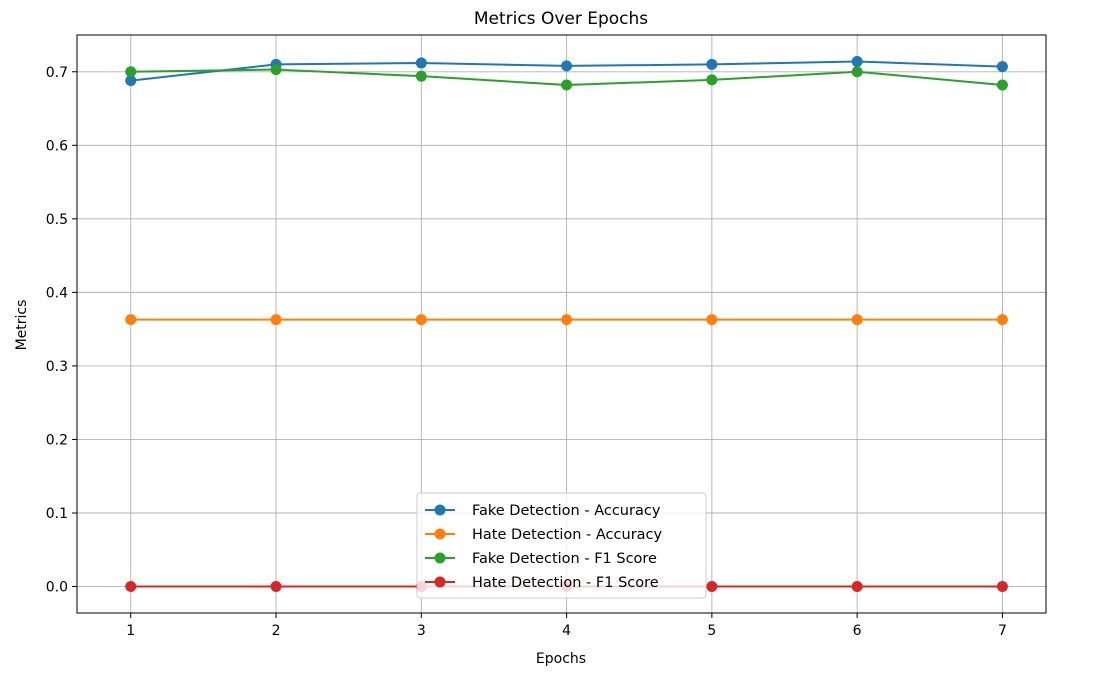 This screenshot has width=1105, height=677. What do you see at coordinates (22, 325) in the screenshot?
I see `y-axis-label: Metrics` at bounding box center [22, 325].